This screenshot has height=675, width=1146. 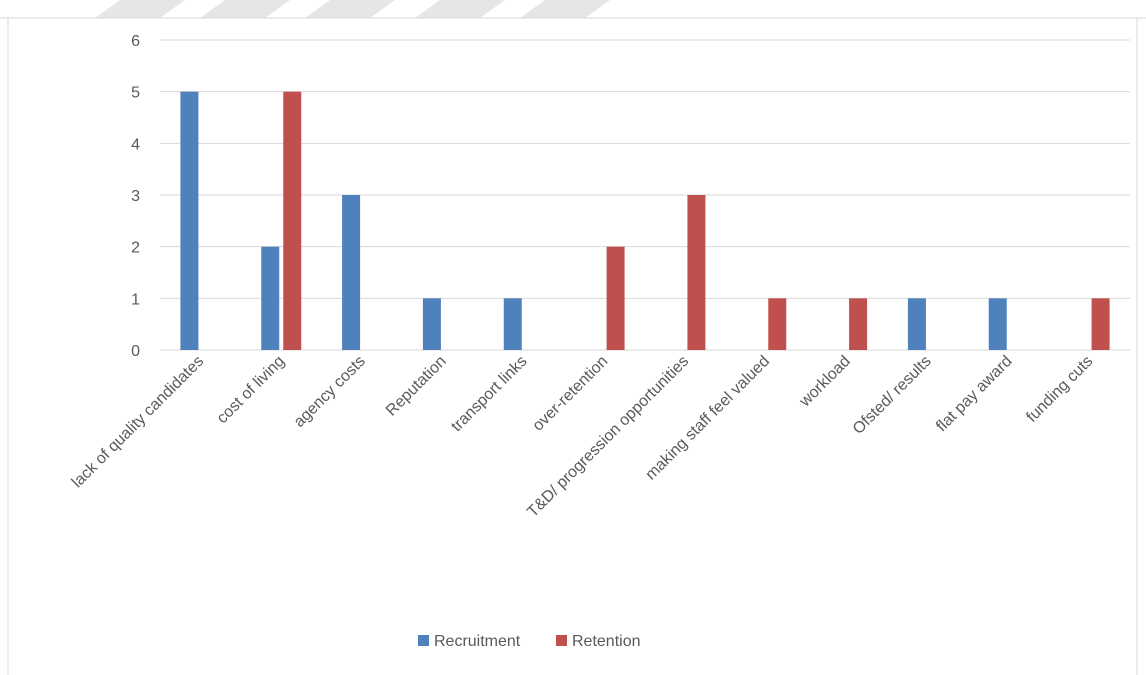 What do you see at coordinates (135, 41) in the screenshot?
I see `y-tick-label: 6` at bounding box center [135, 41].